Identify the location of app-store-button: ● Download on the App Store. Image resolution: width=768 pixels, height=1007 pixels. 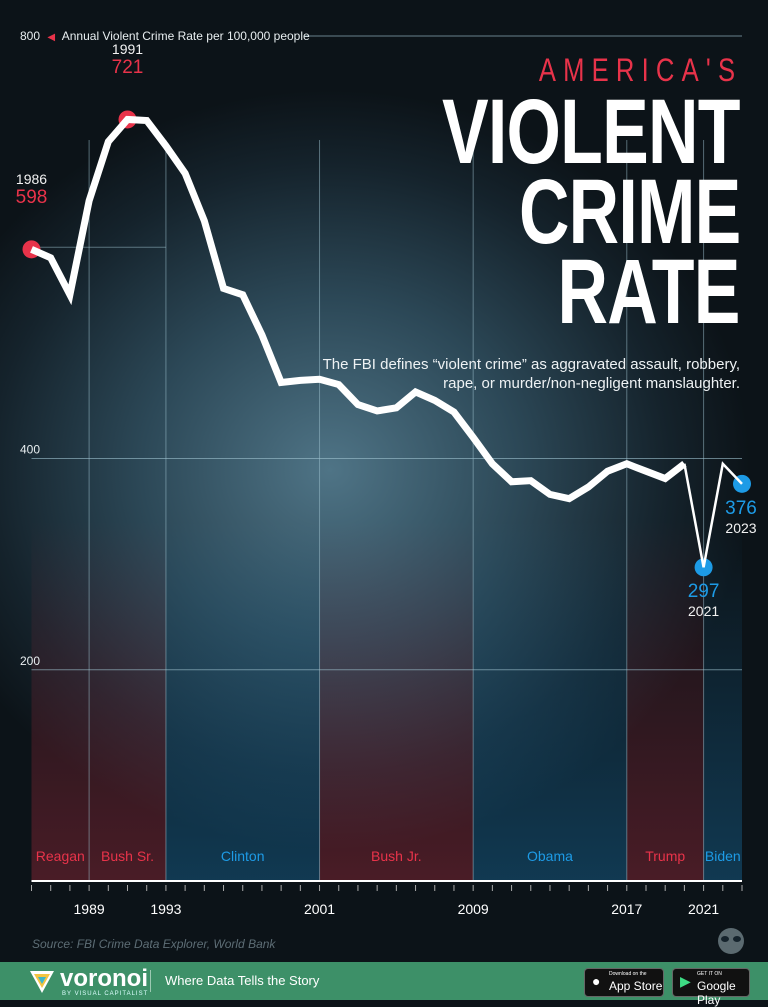
(624, 982).